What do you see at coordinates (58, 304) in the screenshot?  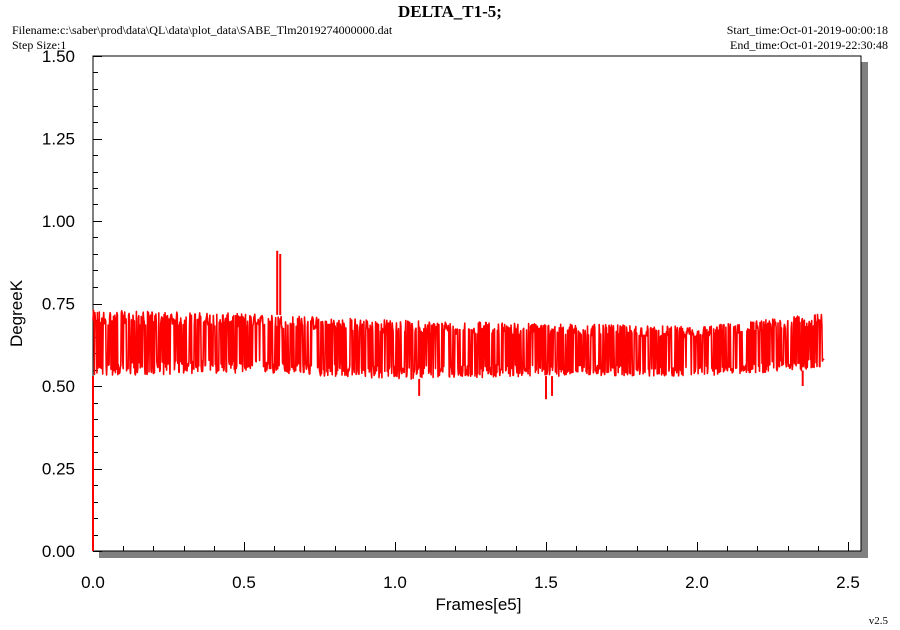 I see `y-tick-label: 0.75` at bounding box center [58, 304].